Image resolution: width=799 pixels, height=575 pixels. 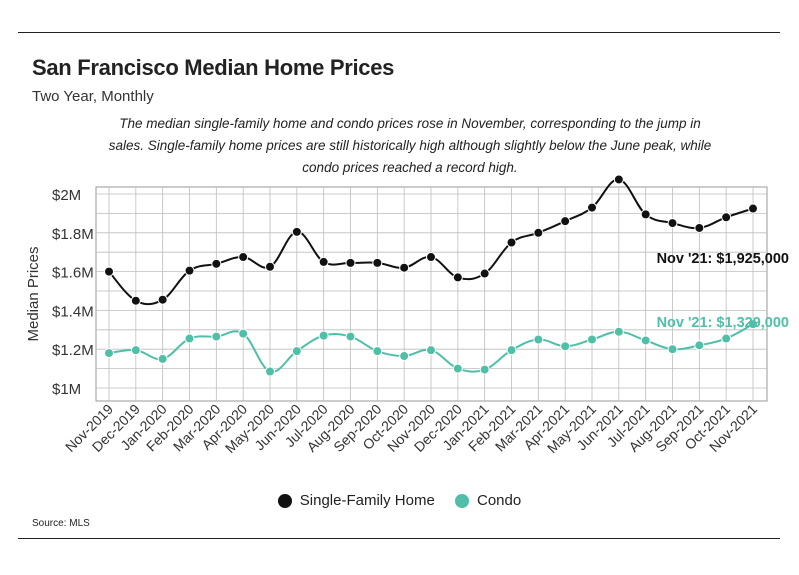 I want to click on legend-swatch-single-family, so click(x=284, y=500).